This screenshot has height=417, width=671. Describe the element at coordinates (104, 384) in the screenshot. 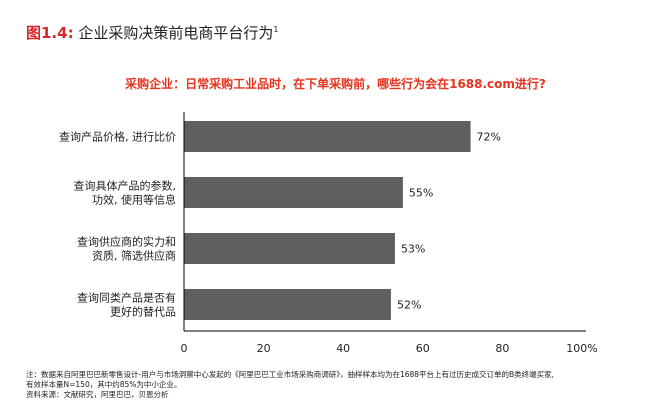

I see `note-line-2: 有效样本量N=150，其中约85%为中小企业。` at that location.